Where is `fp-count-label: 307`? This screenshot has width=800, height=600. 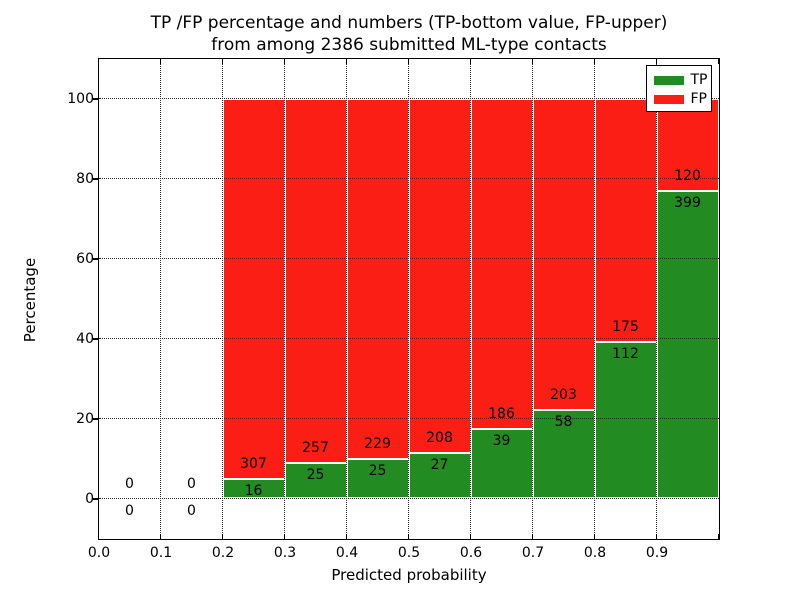 fp-count-label: 307 is located at coordinates (253, 463).